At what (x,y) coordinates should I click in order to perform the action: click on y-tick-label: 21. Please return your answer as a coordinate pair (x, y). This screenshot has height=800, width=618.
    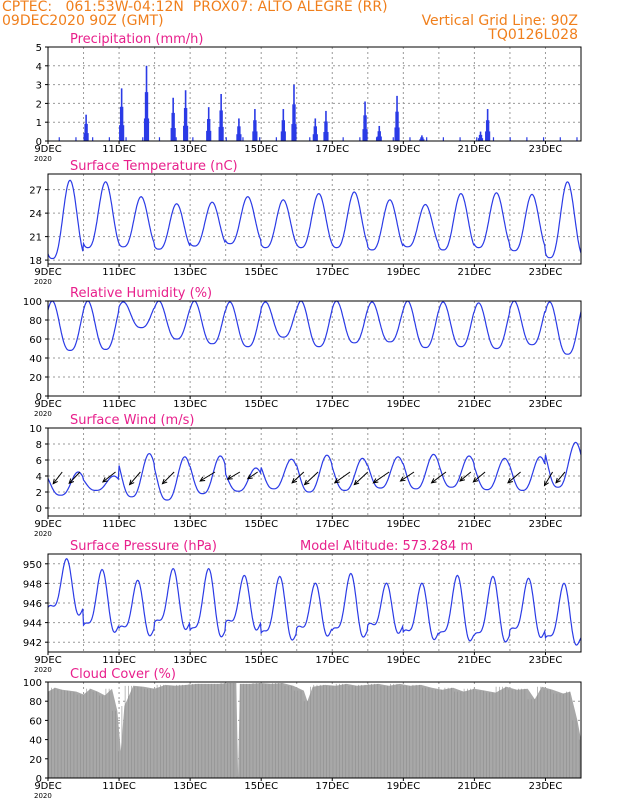
    Looking at the image, I should click on (35, 238).